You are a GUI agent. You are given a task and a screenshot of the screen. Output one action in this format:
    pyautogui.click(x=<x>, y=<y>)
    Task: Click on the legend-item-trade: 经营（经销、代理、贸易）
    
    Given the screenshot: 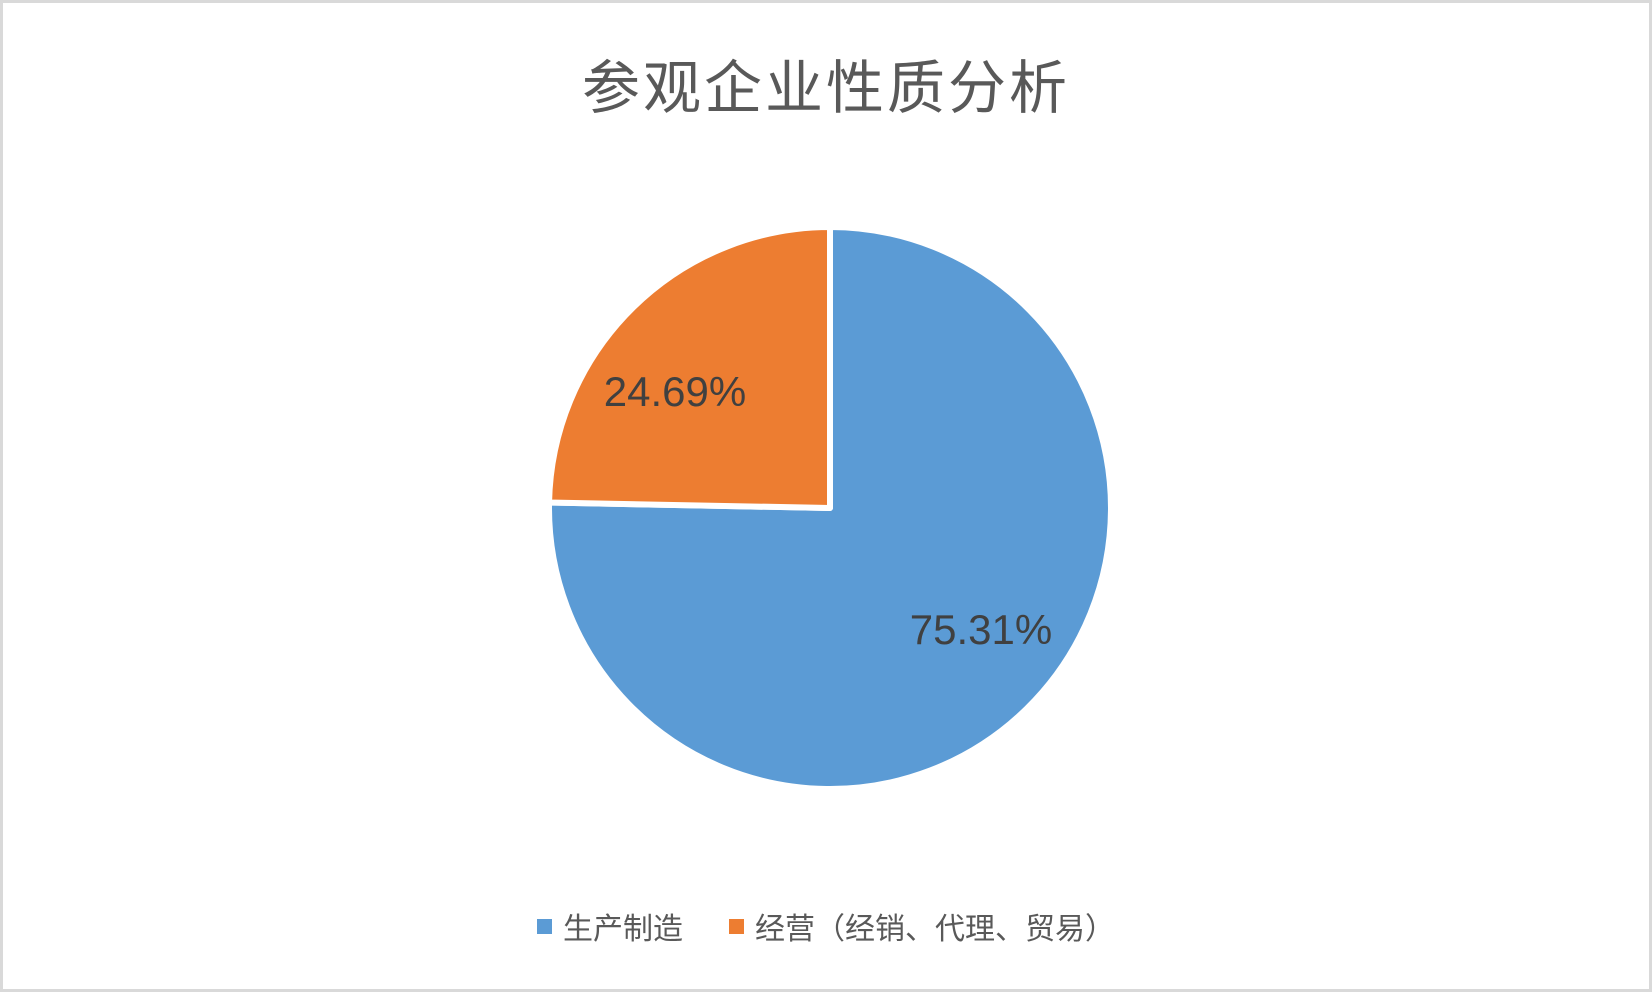 What is the action you would take?
    pyautogui.click(x=922, y=926)
    